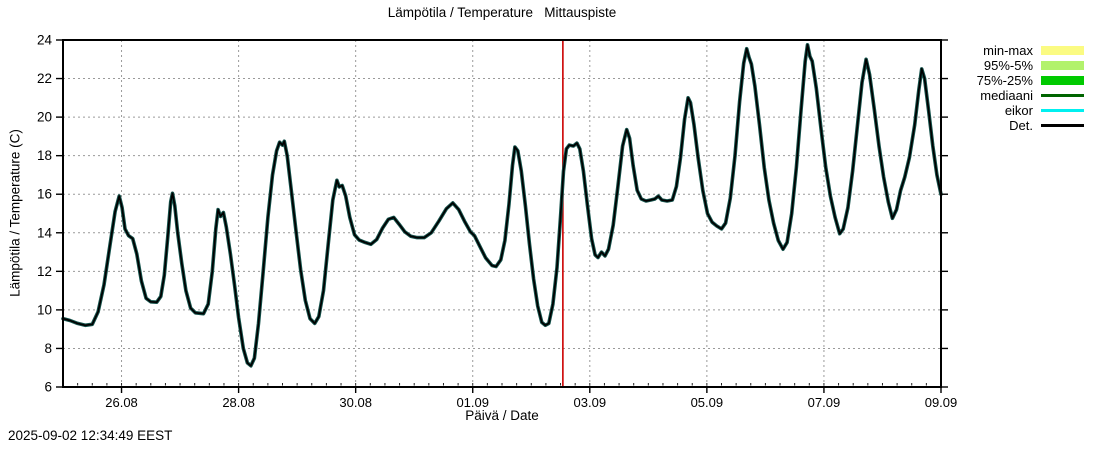 Image resolution: width=1100 pixels, height=450 pixels. Describe the element at coordinates (48, 387) in the screenshot. I see `y-tick-label: 6` at that location.